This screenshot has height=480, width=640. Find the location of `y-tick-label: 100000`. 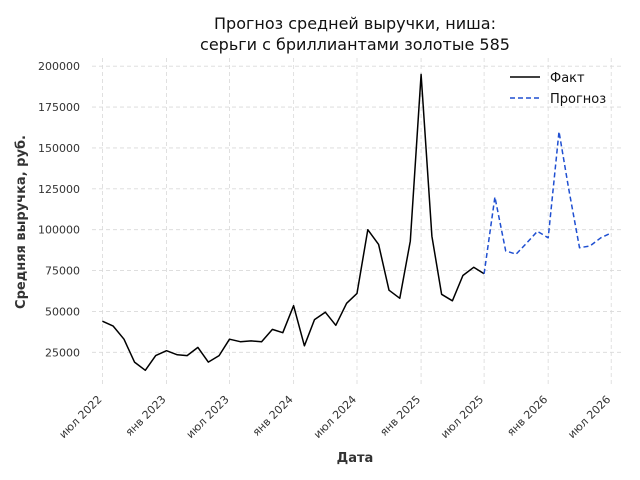

y-tick-label: 100000 is located at coordinates (59, 230).